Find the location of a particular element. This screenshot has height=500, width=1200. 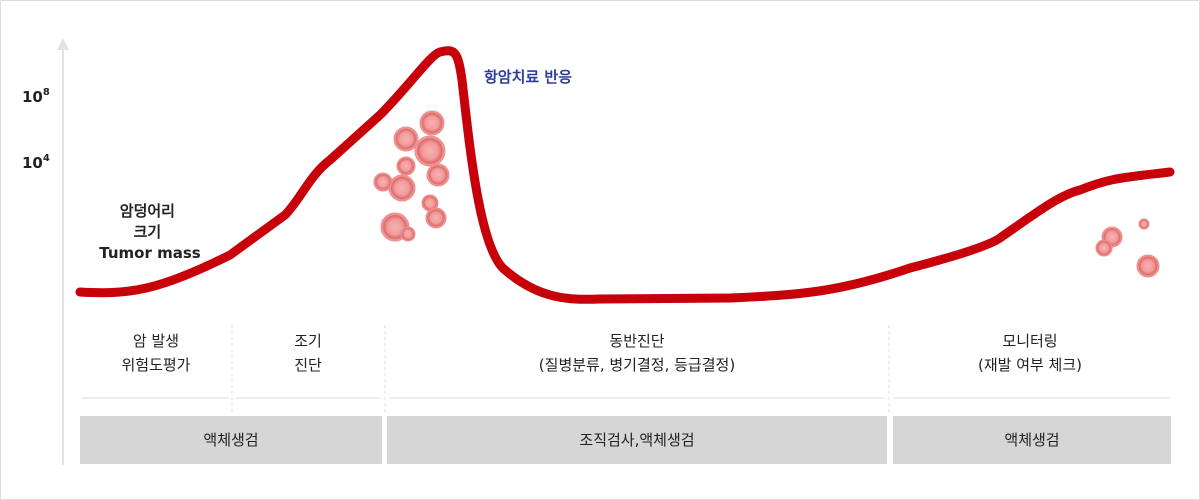

stage-label: 암 발생 위험도평가 is located at coordinates (155, 353).